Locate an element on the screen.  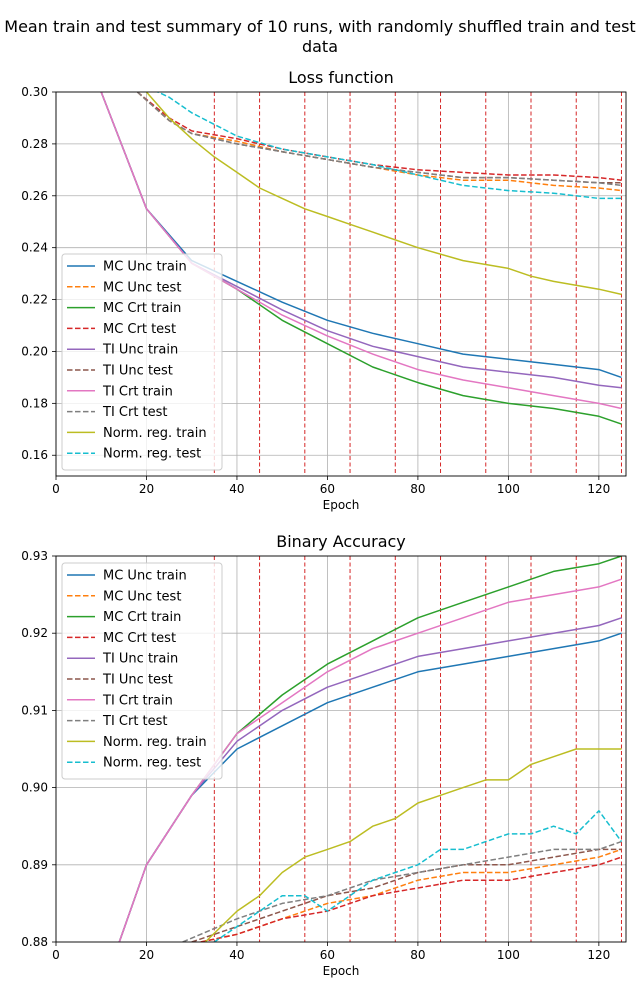
chart1-title: Loss function is located at coordinates (341, 77).